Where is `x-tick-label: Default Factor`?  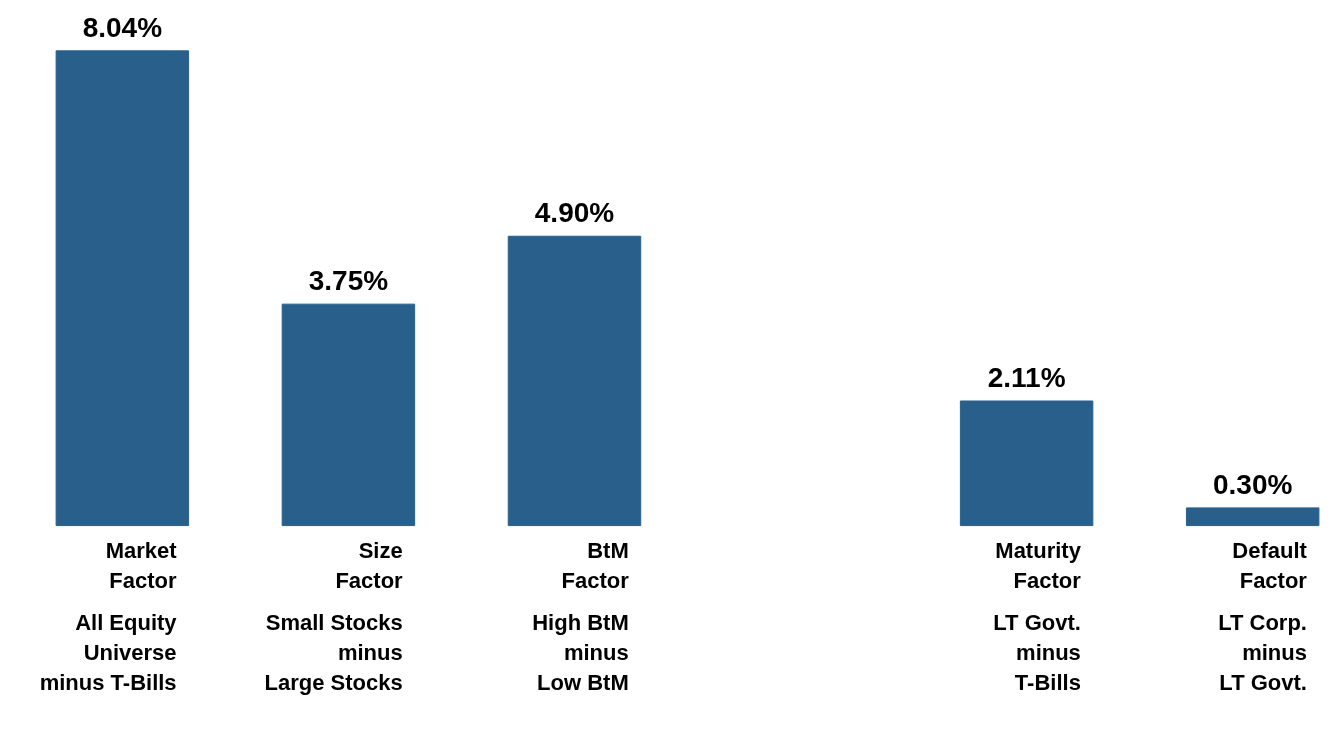
x-tick-label: Default Factor is located at coordinates (1270, 565).